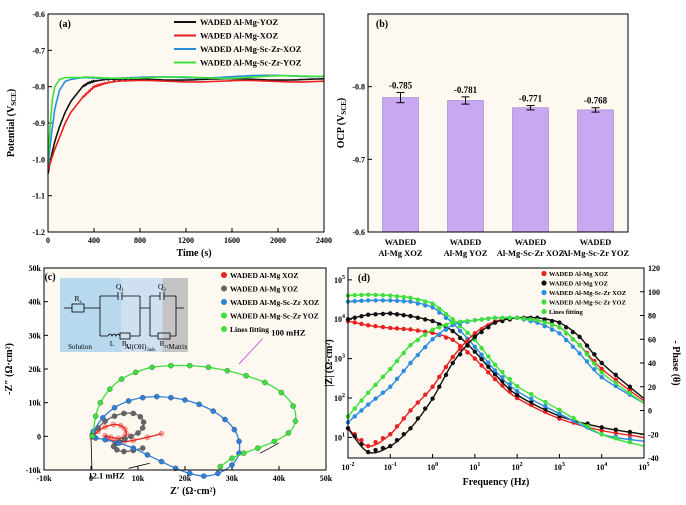 The image size is (686, 505). Describe the element at coordinates (186, 240) in the screenshot. I see `panel-a-xtick-label: 1200` at that location.